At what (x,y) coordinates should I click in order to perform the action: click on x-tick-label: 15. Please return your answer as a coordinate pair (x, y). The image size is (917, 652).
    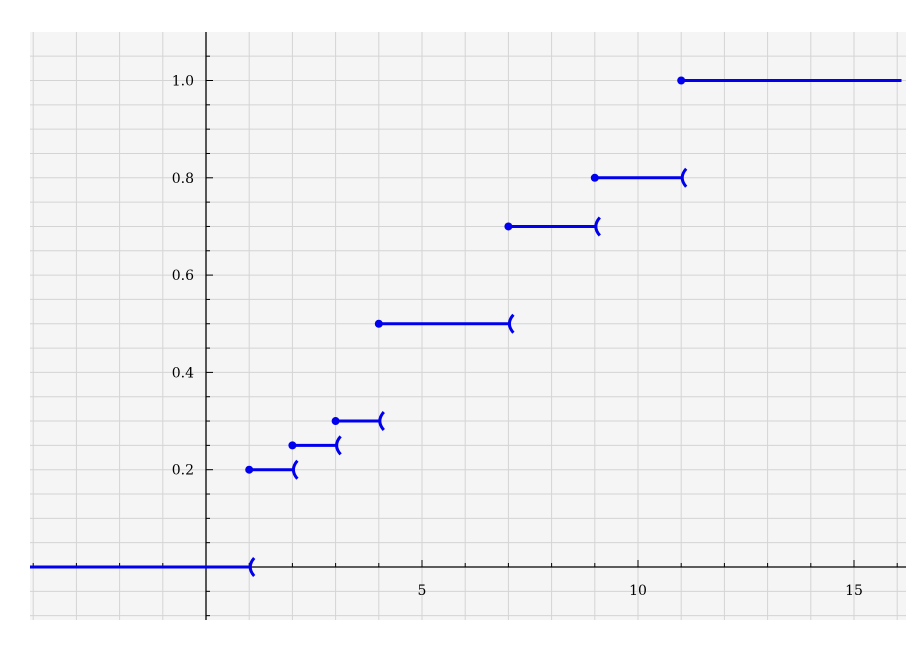
    Looking at the image, I should click on (854, 591).